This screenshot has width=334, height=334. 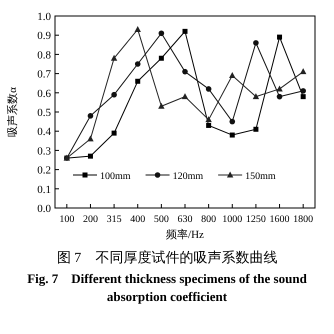 What do you see at coordinates (167, 259) in the screenshot?
I see `caption: 图 7 不同厚度试件的吸声系数曲线` at bounding box center [167, 259].